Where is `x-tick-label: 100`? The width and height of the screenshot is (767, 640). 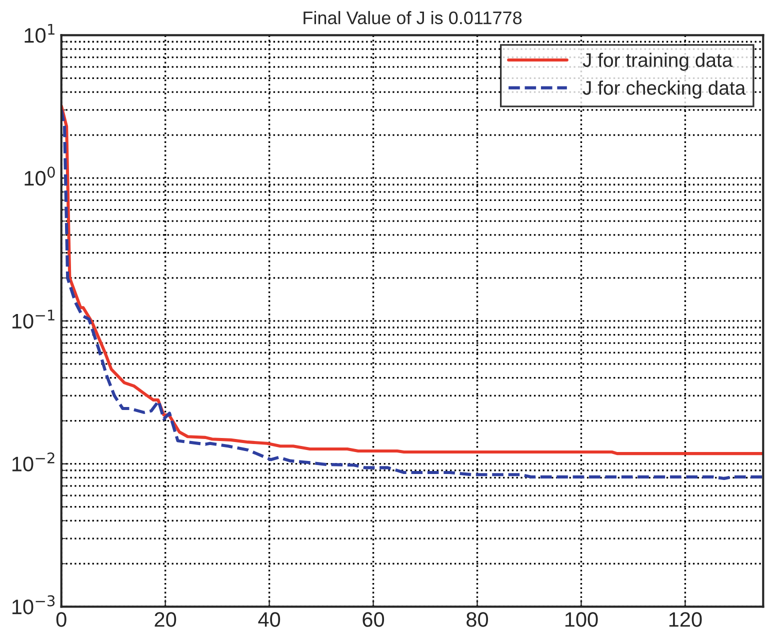
x-tick-label: 100 is located at coordinates (581, 619).